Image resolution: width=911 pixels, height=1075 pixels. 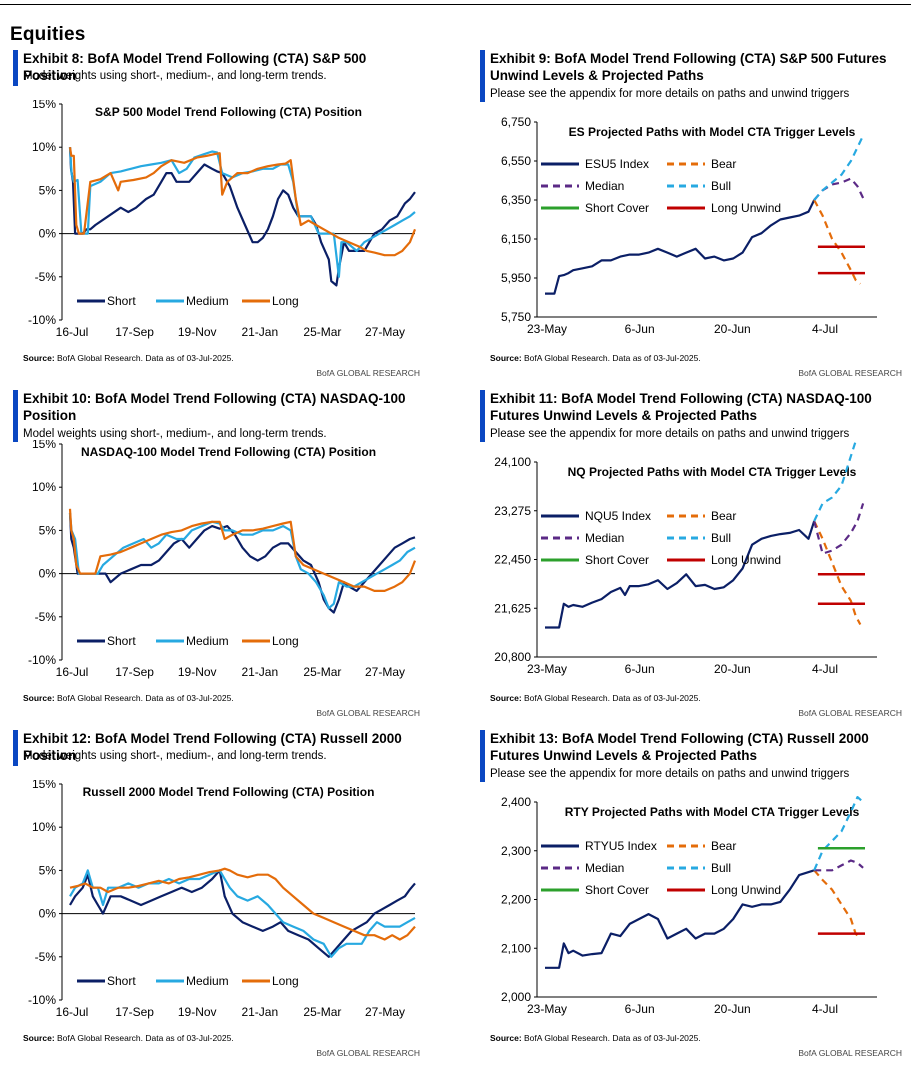 I want to click on top-rule, so click(x=455, y=4).